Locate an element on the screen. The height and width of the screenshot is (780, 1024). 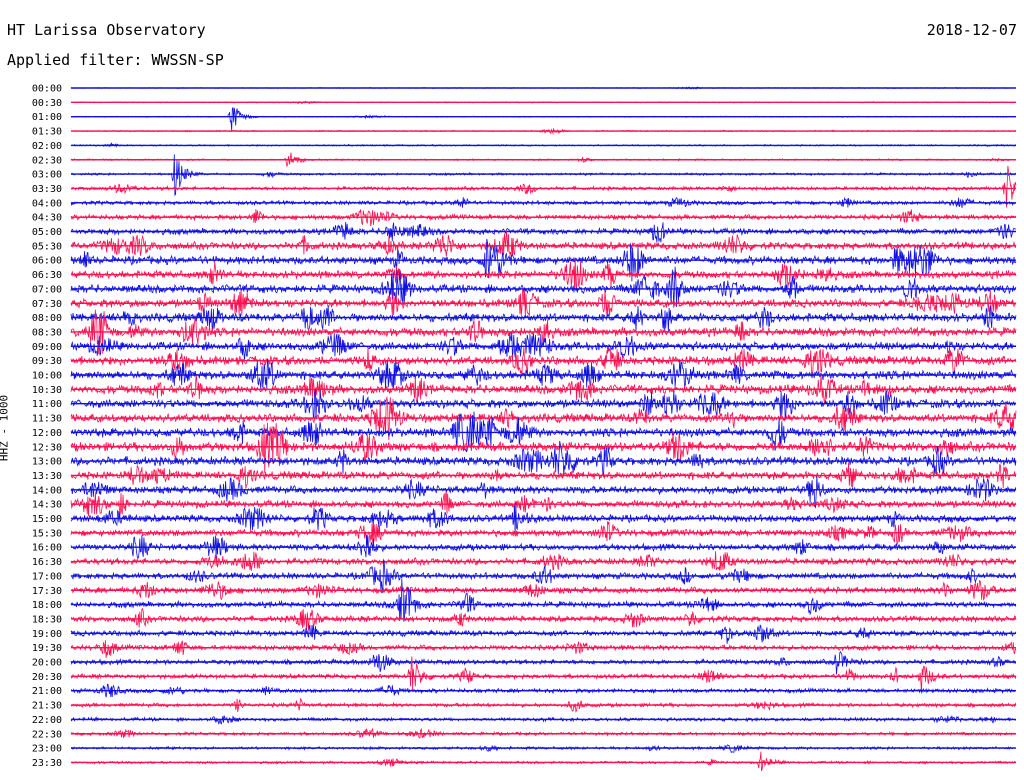
time-label: 06:30 is located at coordinates (47, 275).